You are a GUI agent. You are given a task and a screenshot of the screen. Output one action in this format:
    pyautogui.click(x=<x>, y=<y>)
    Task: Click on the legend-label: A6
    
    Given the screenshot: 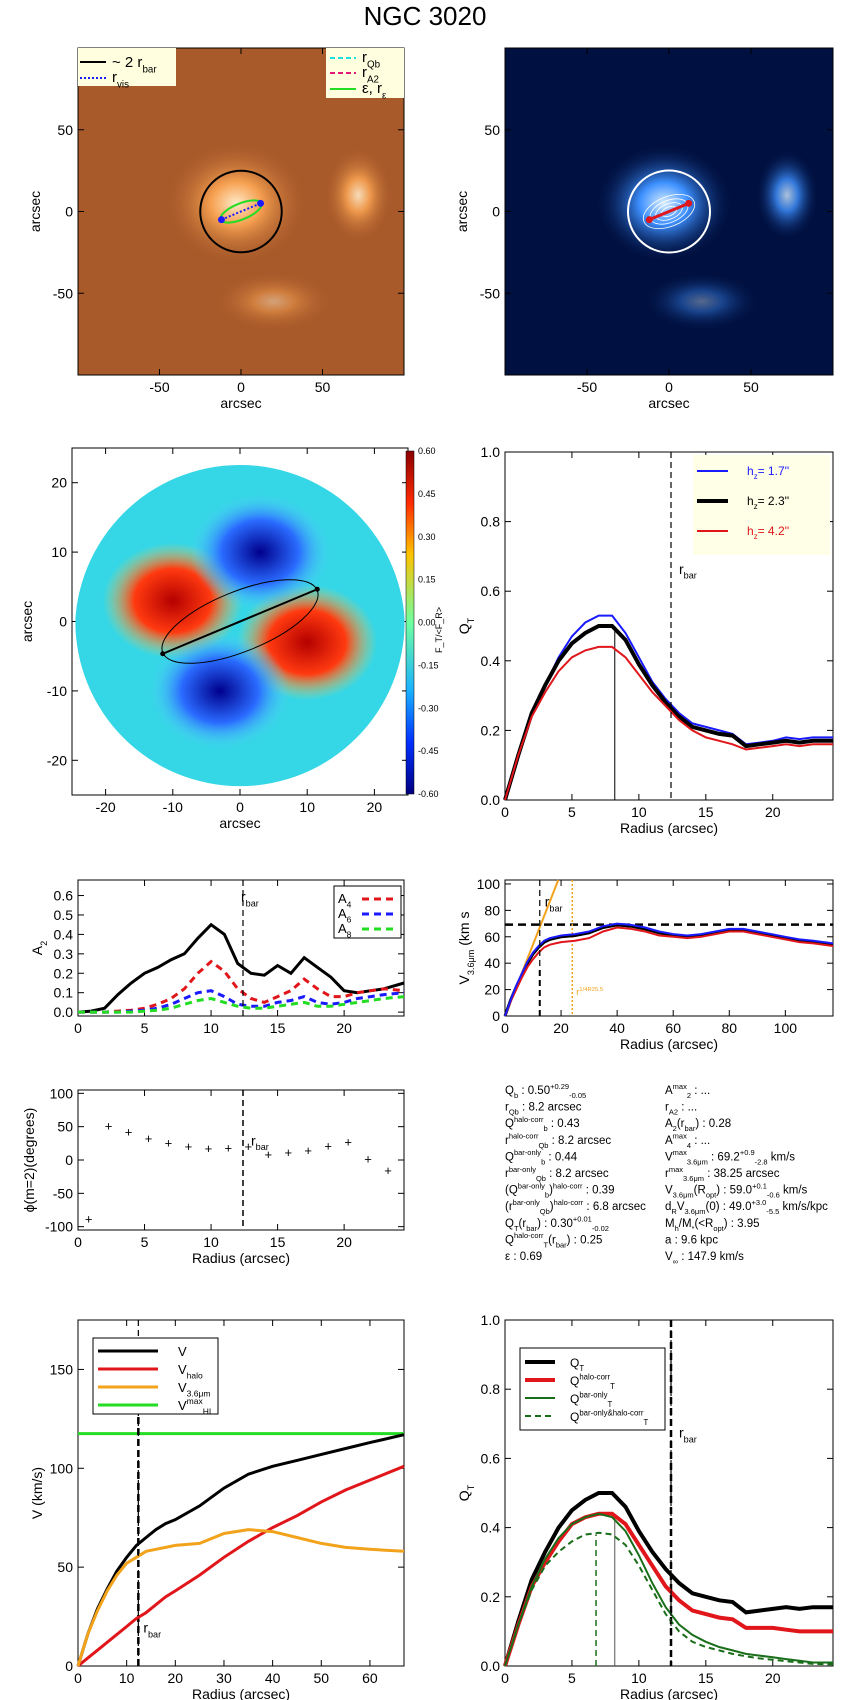 What is the action you would take?
    pyautogui.click(x=345, y=915)
    